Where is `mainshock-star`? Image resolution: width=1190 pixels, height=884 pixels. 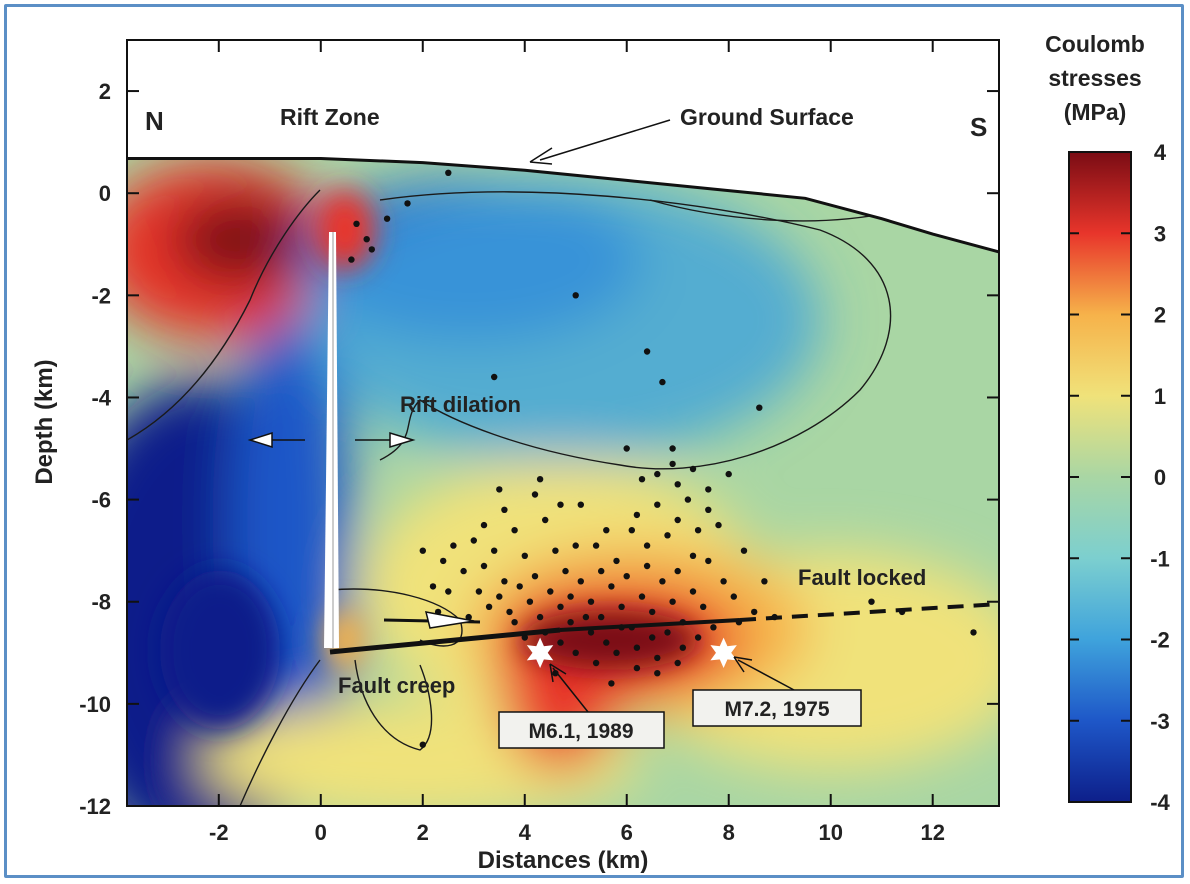 mainshock-star is located at coordinates (723, 653).